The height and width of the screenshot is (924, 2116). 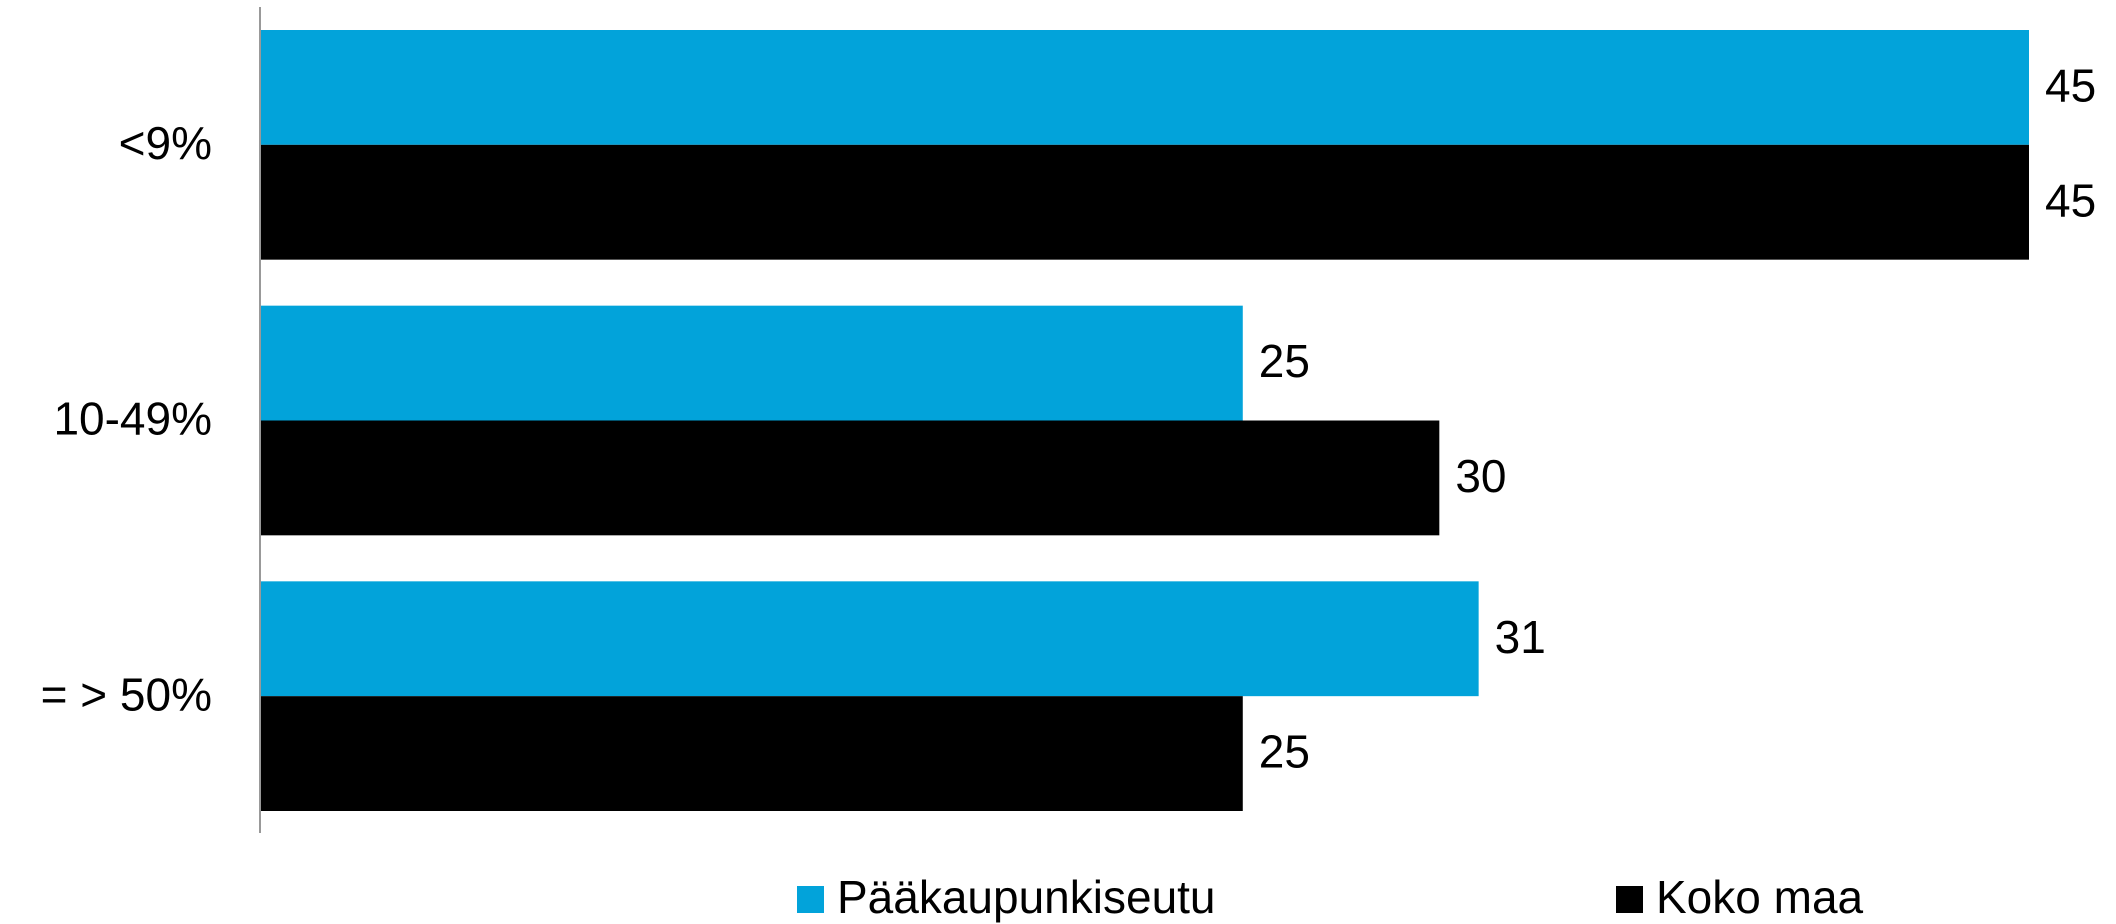 What do you see at coordinates (1480, 476) in the screenshot?
I see `value-label: 30` at bounding box center [1480, 476].